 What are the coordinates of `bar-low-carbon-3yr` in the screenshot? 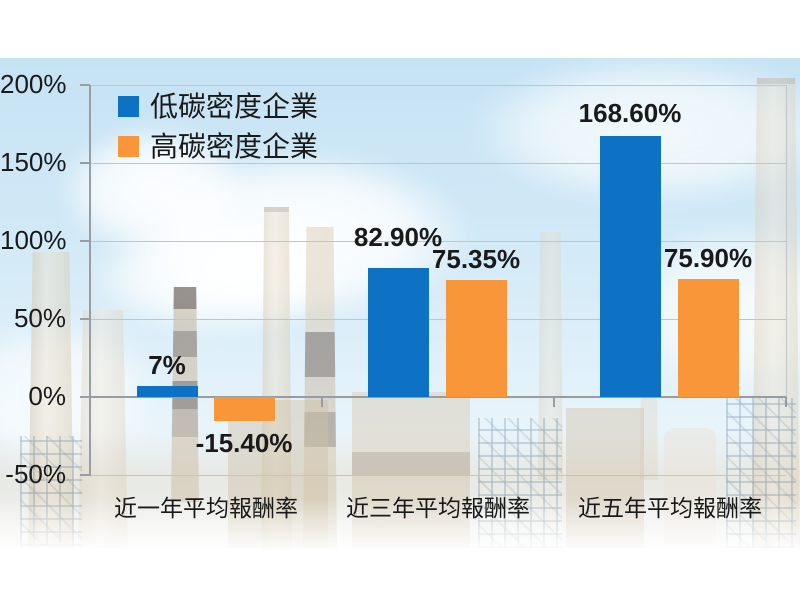 It's located at (398, 332).